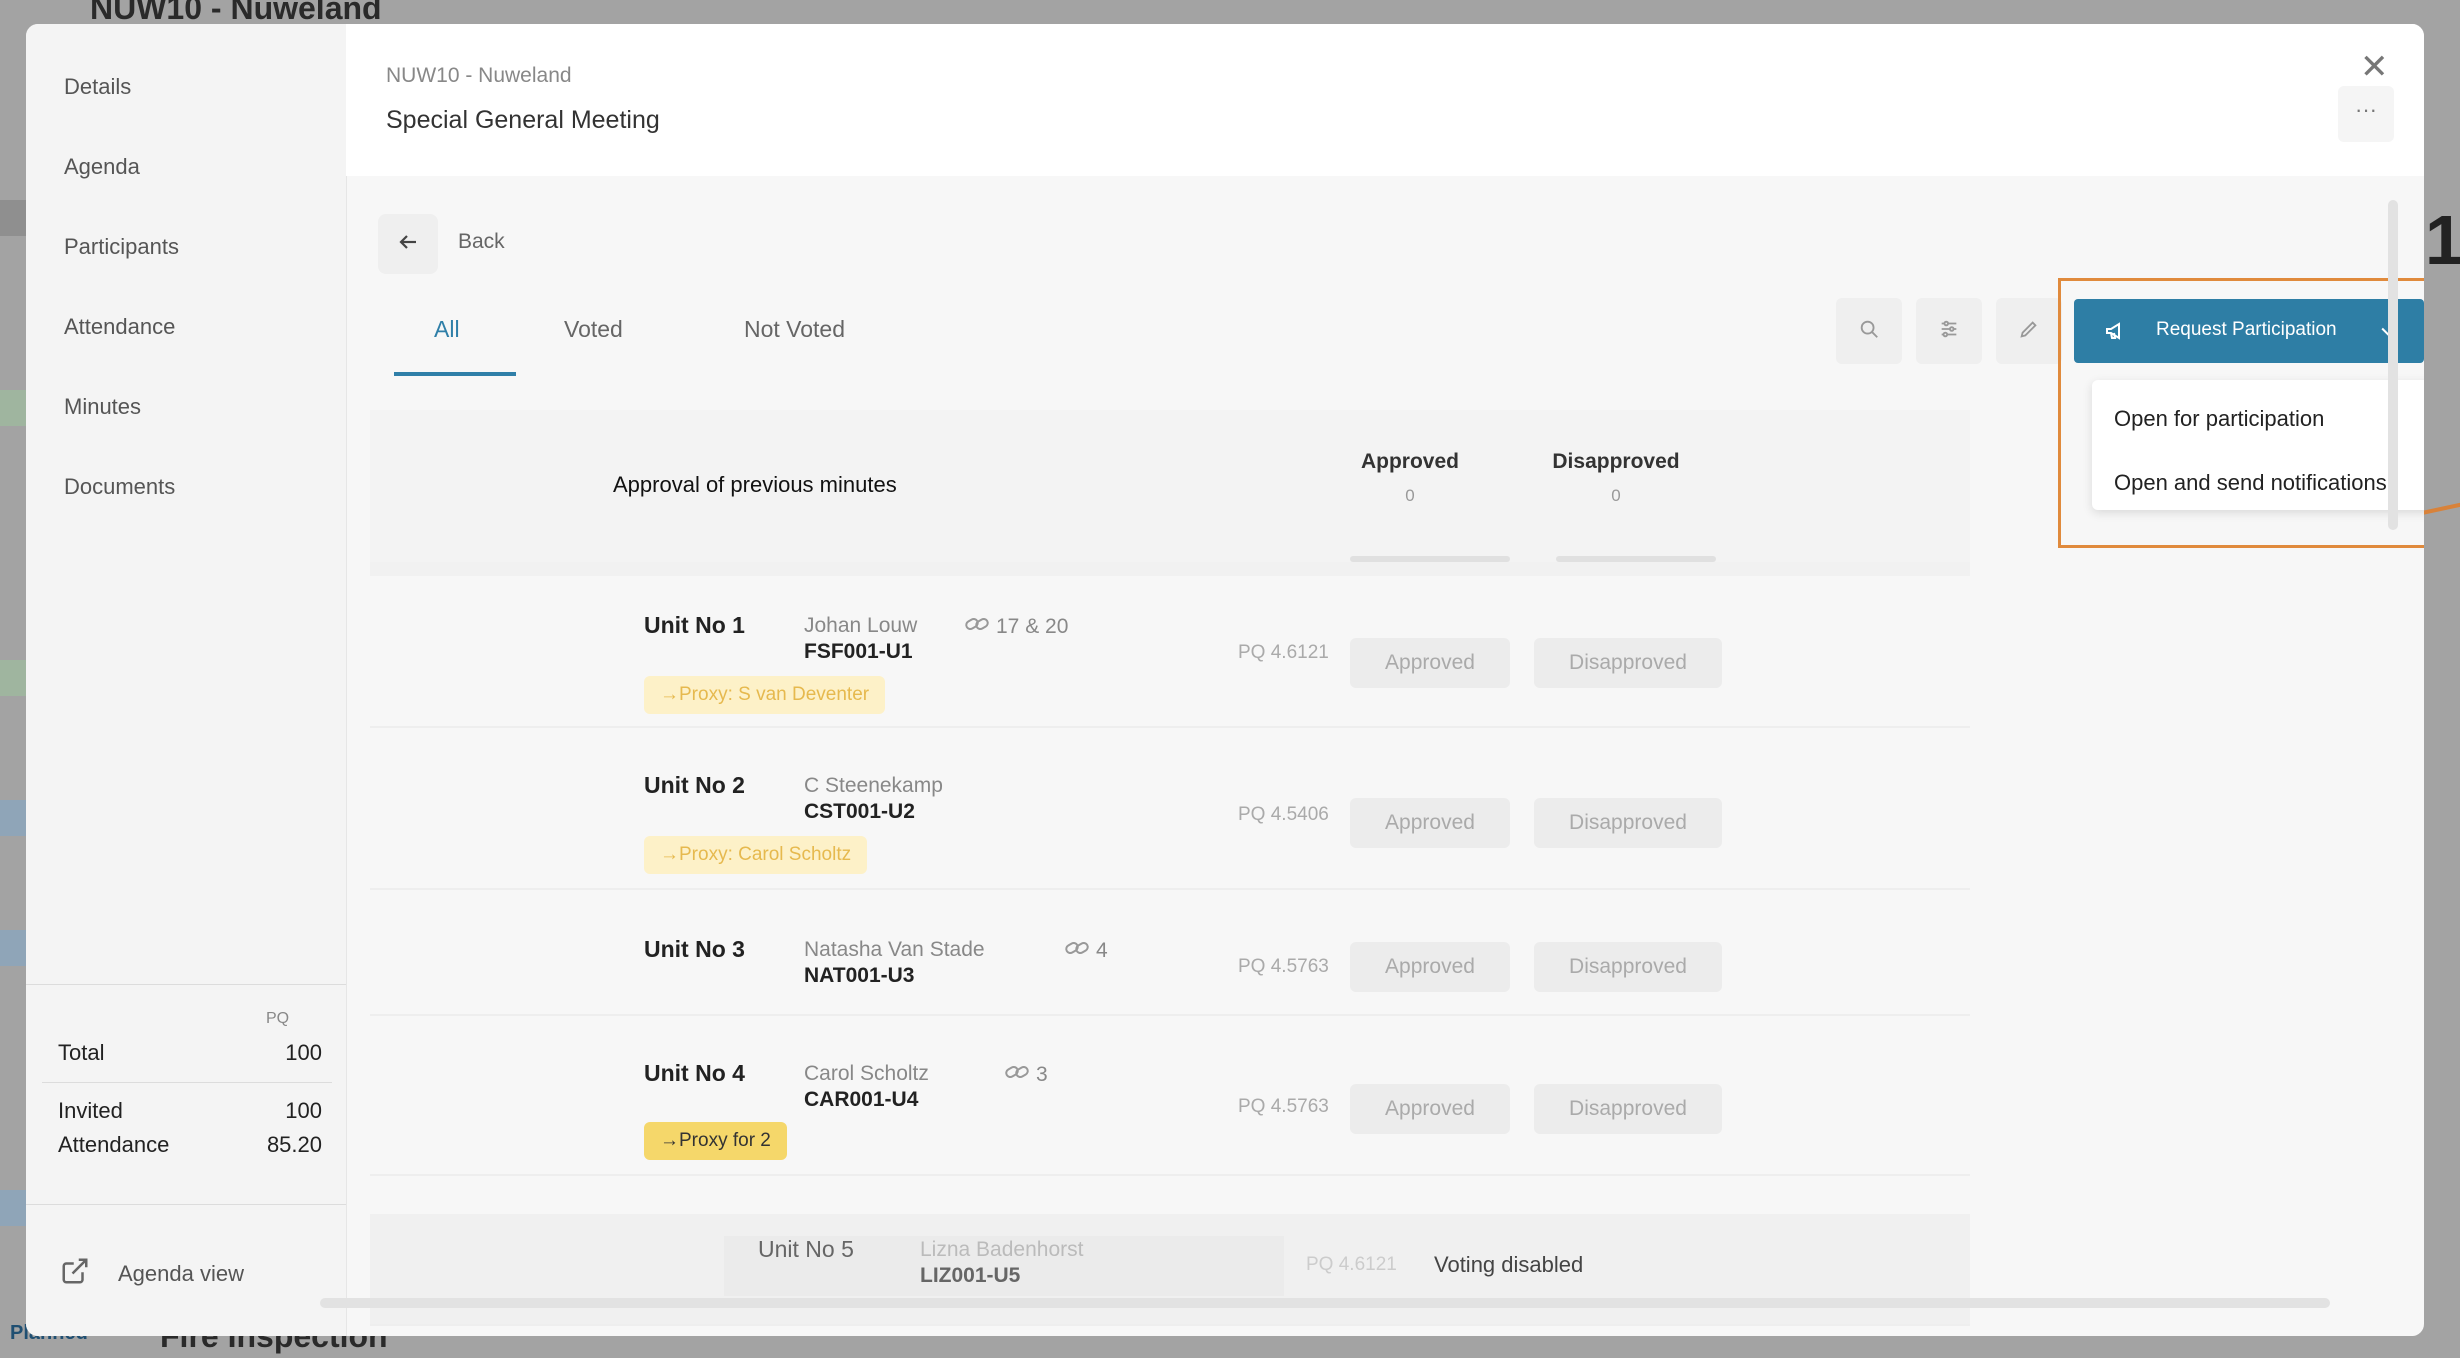  Describe the element at coordinates (1509, 1264) in the screenshot. I see `voting-status: Voting disabled` at that location.